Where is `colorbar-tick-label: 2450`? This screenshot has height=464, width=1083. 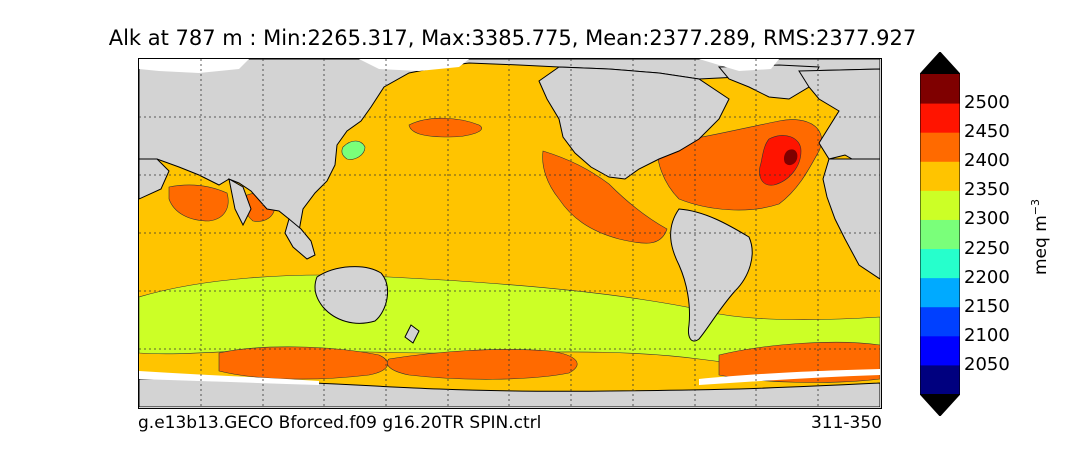 colorbar-tick-label: 2450 is located at coordinates (987, 132).